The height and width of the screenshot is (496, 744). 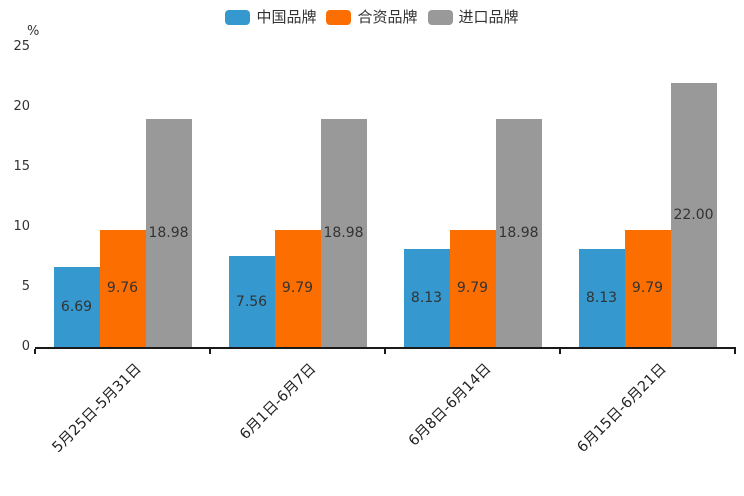 I want to click on legend-item-label: 进口品牌, so click(x=488, y=17).